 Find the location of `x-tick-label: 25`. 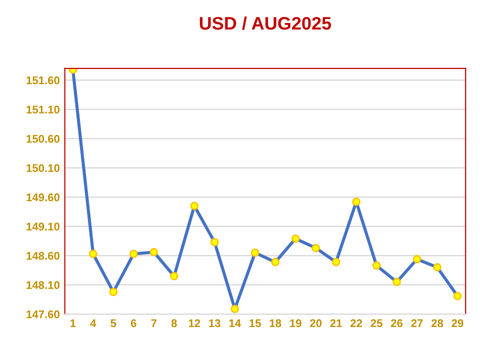

x-tick-label: 25 is located at coordinates (376, 323).